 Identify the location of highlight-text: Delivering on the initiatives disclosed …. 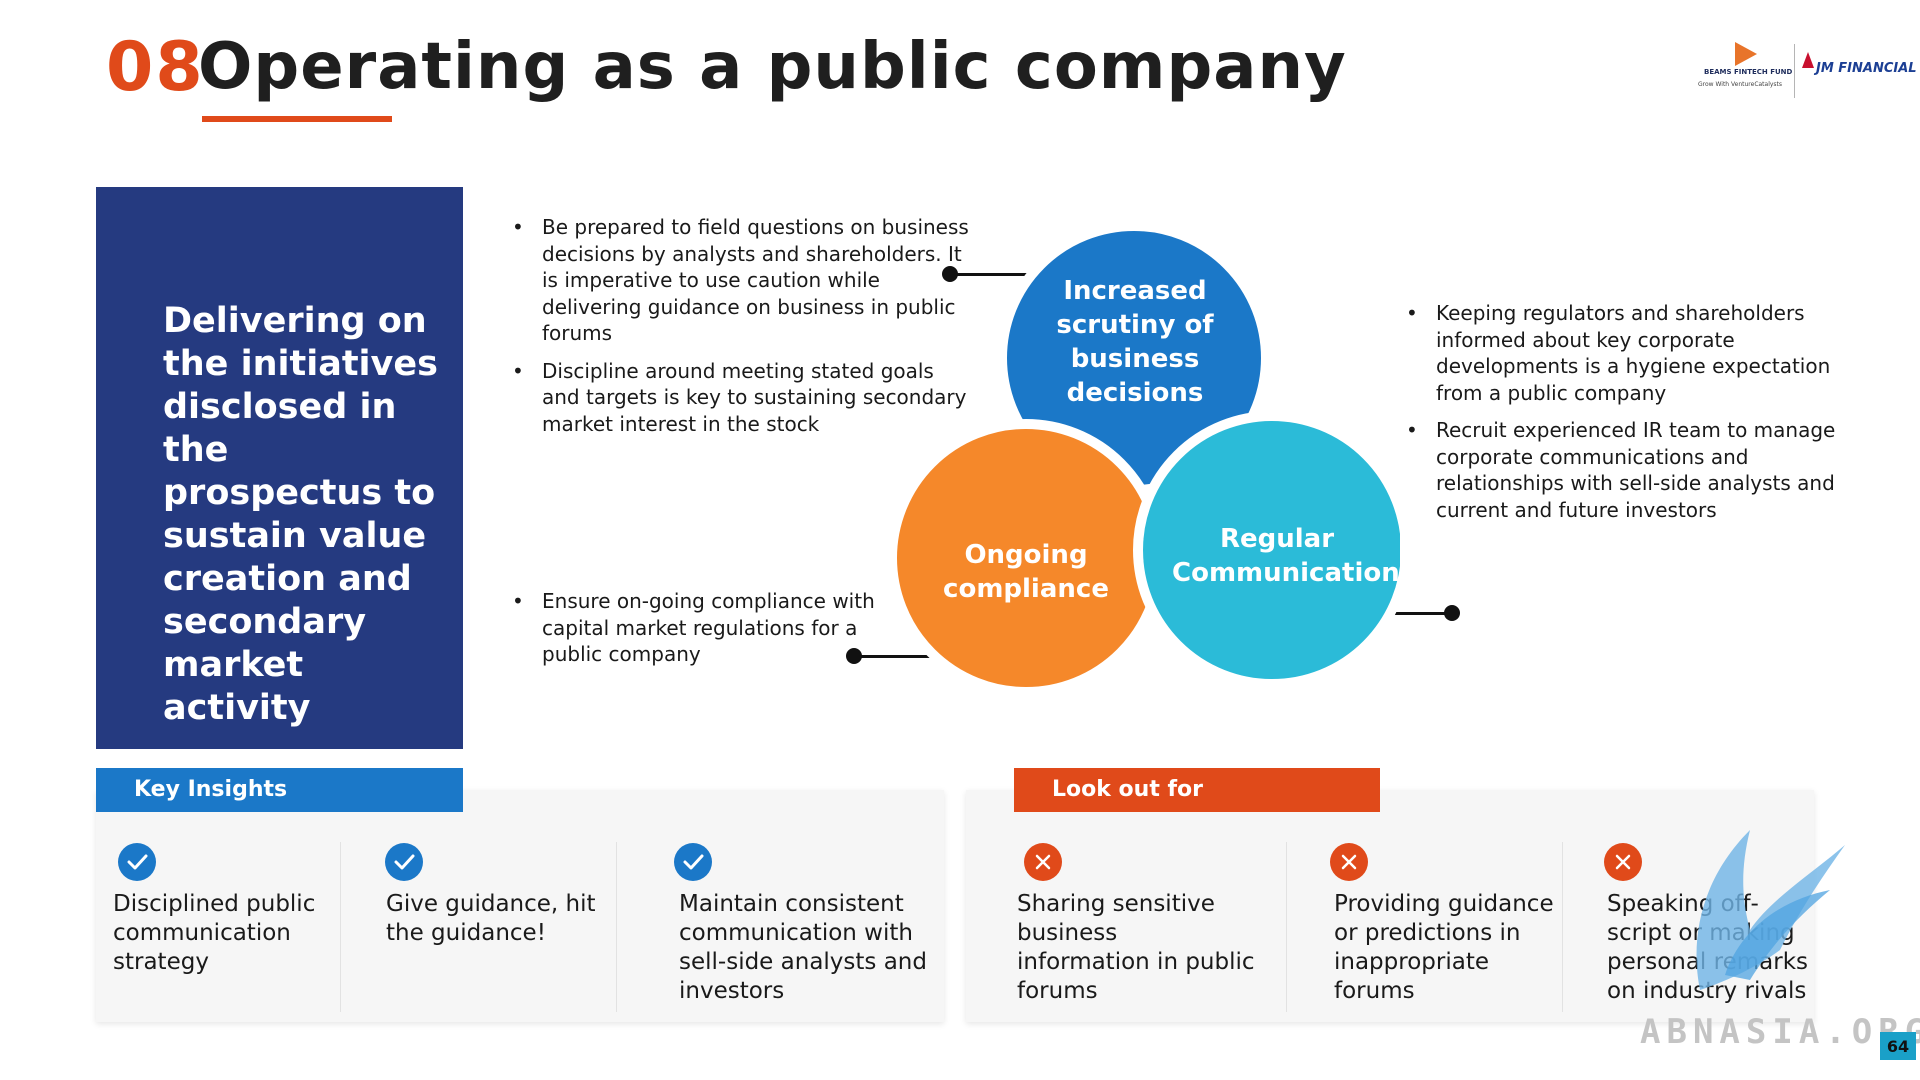
(300, 514).